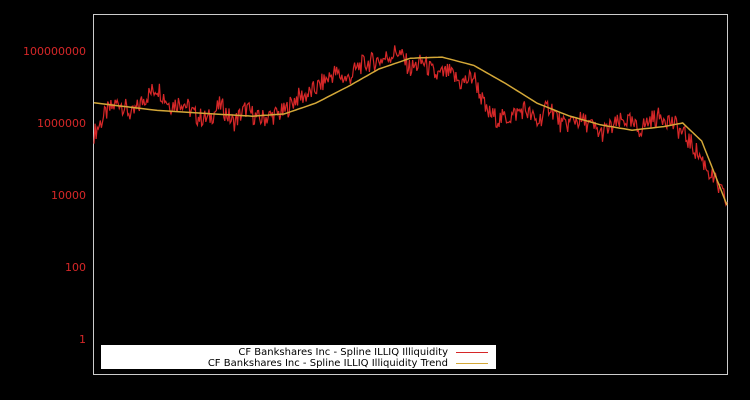 The width and height of the screenshot is (750, 400). Describe the element at coordinates (82, 339) in the screenshot. I see `y-tick-label: 1` at that location.